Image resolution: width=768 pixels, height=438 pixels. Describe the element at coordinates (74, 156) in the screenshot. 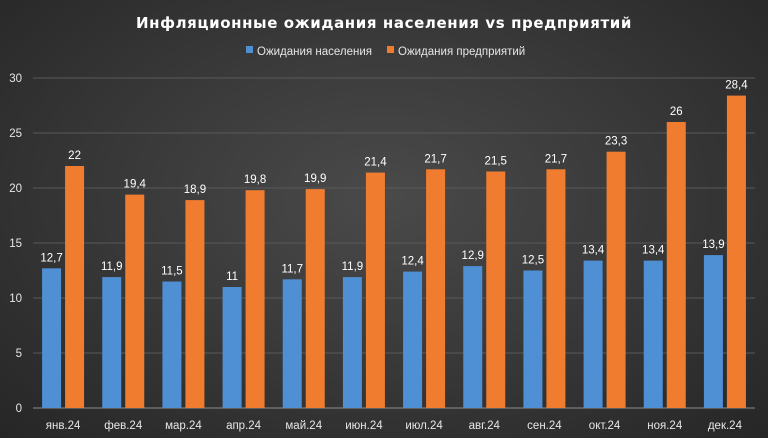

I see `data-label: 22` at that location.